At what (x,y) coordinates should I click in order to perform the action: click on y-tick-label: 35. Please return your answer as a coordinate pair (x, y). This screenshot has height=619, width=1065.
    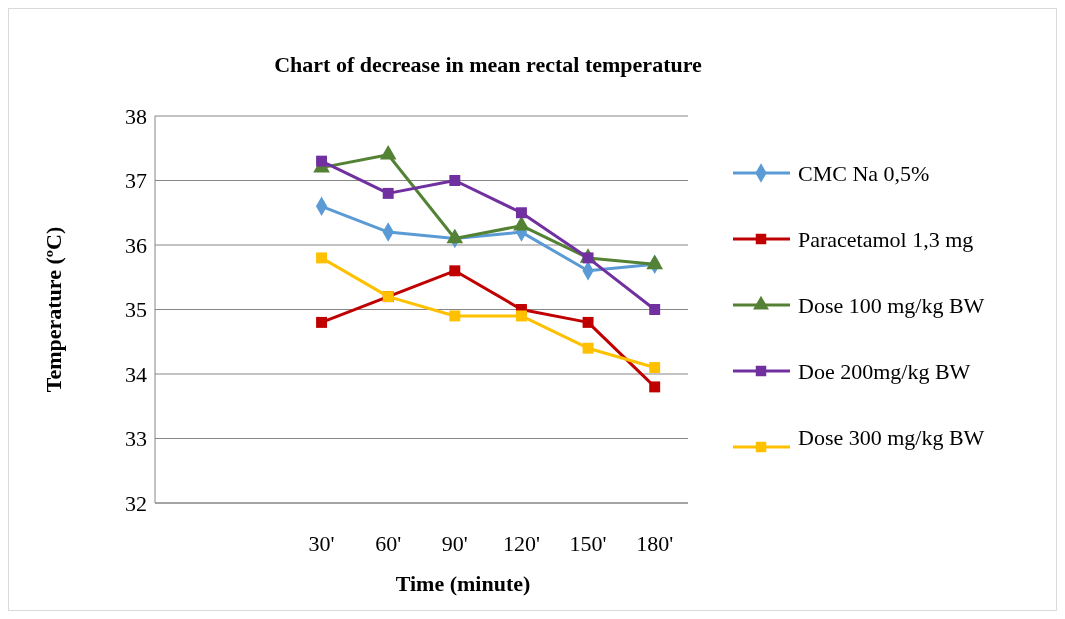
    Looking at the image, I should click on (136, 310).